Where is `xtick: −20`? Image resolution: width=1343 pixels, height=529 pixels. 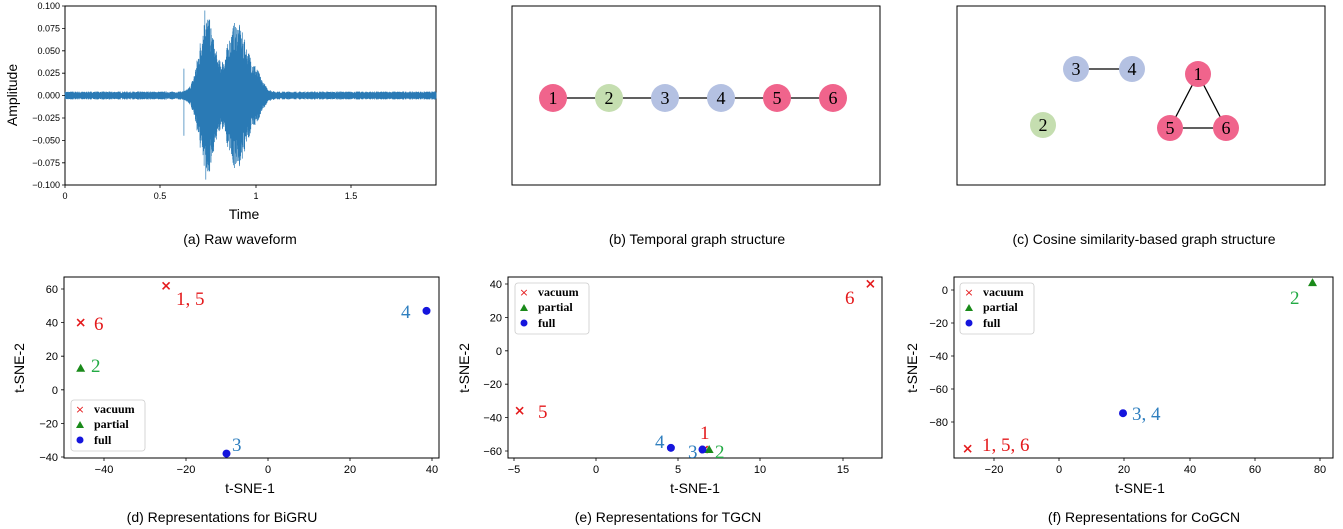 xtick: −20 is located at coordinates (186, 470).